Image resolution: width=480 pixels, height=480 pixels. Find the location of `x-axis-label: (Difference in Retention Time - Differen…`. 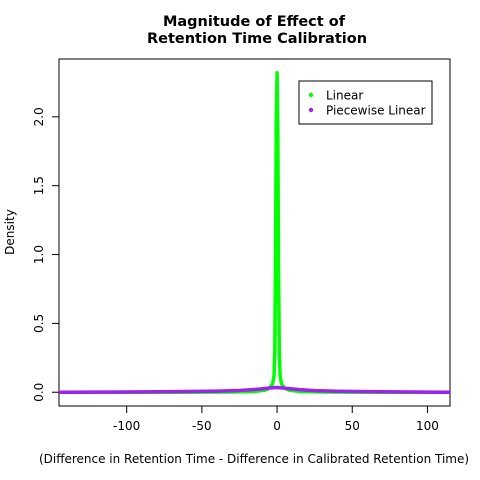

x-axis-label: (Difference in Retention Time - Differen… is located at coordinates (254, 459).